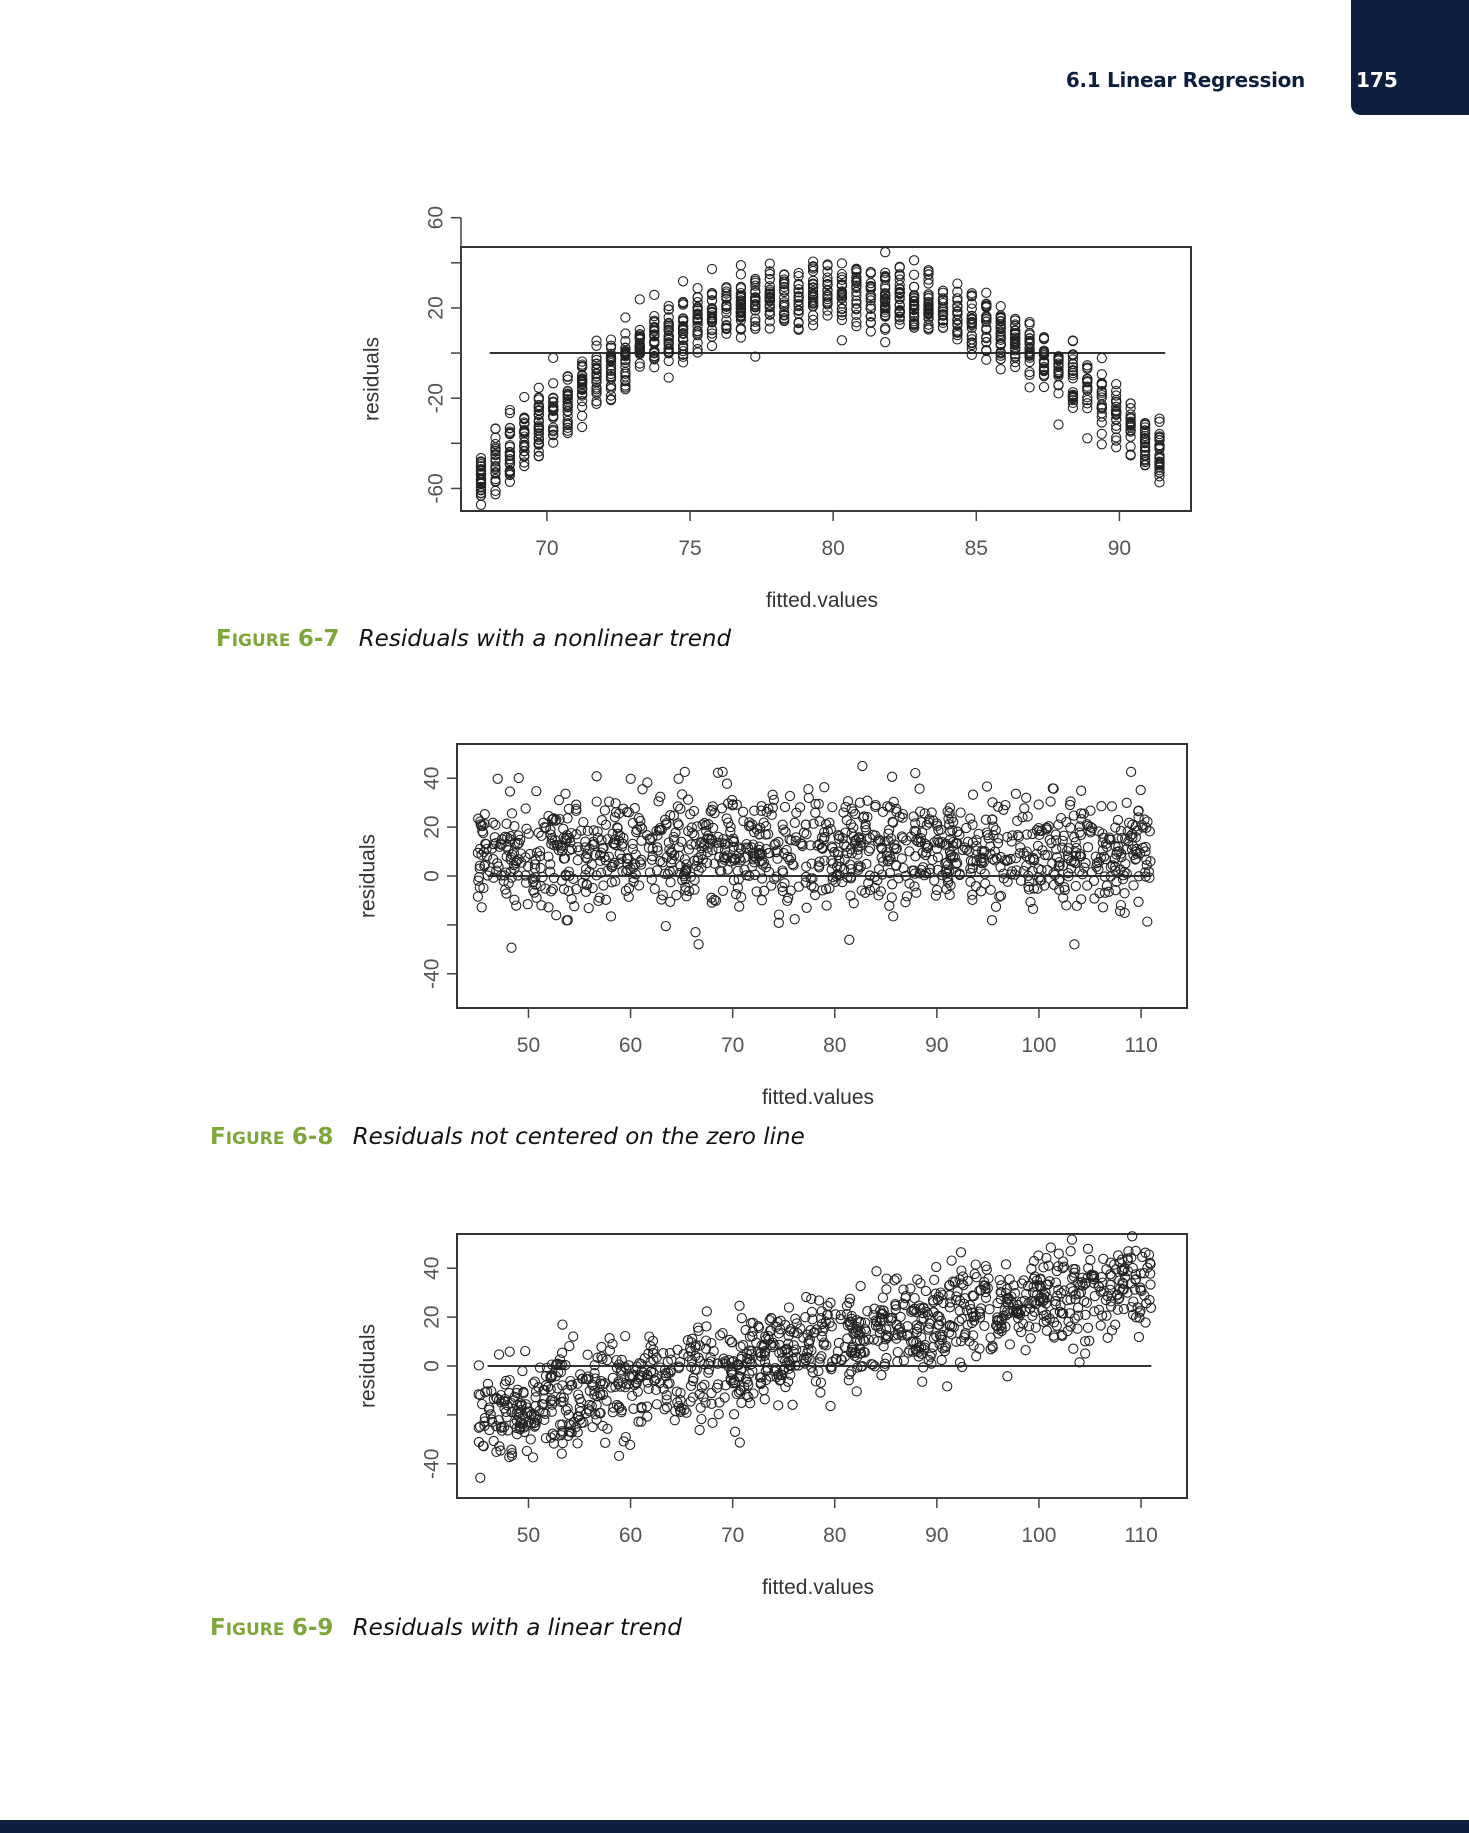 This screenshot has height=1833, width=1469. I want to click on scatter-points, so click(820, 378).